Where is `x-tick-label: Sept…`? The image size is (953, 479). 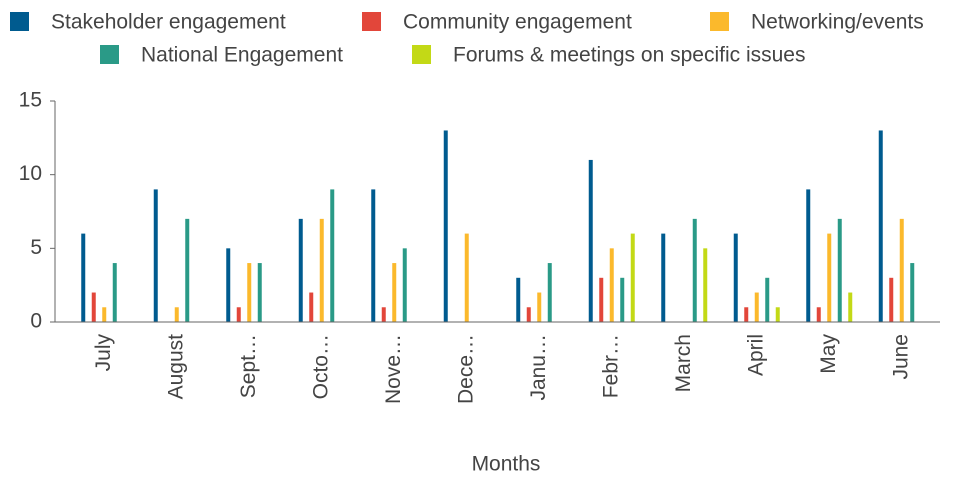
x-tick-label: Sept… is located at coordinates (248, 366).